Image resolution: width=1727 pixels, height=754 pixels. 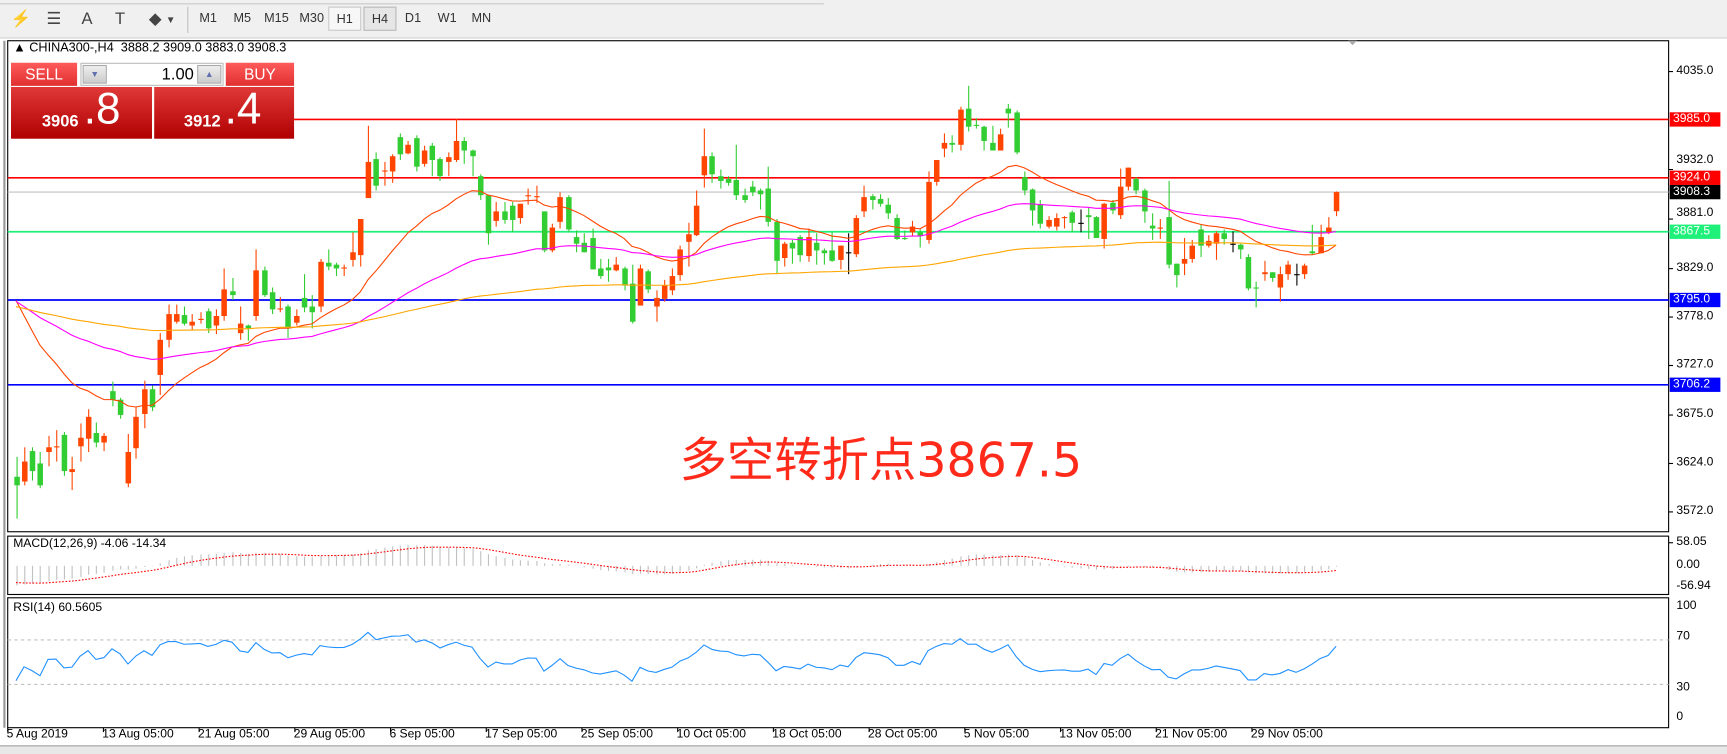 I want to click on date-axis-label: 21 Aug 05:00, so click(x=234, y=734).